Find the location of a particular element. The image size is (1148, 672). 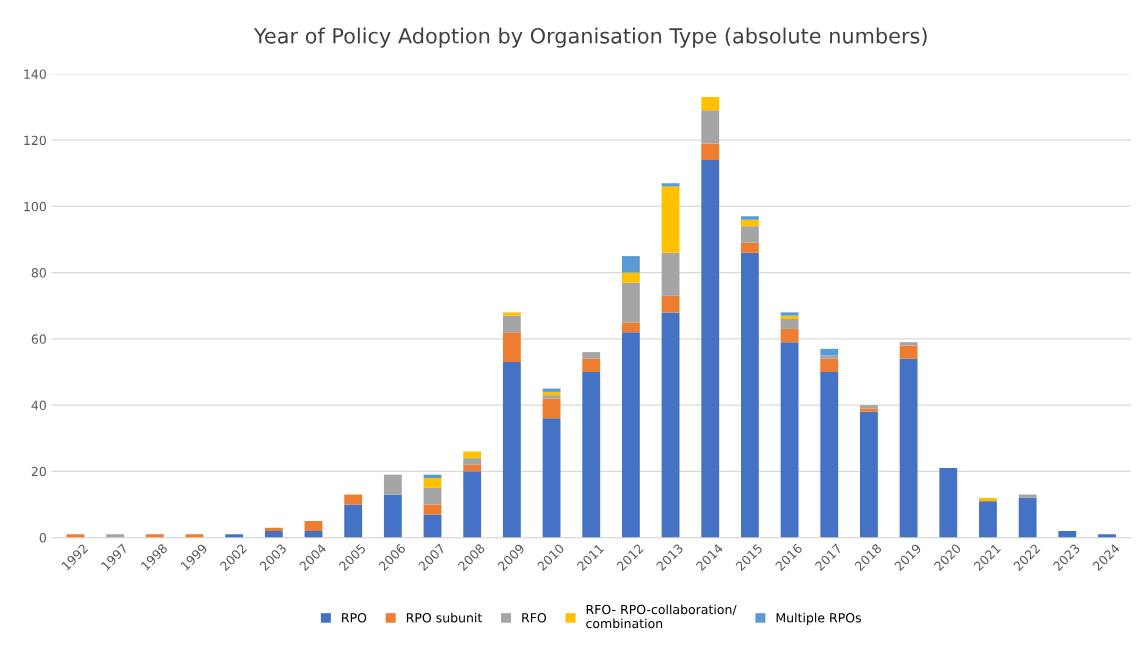

y-tick-label: 40 is located at coordinates (38, 405).